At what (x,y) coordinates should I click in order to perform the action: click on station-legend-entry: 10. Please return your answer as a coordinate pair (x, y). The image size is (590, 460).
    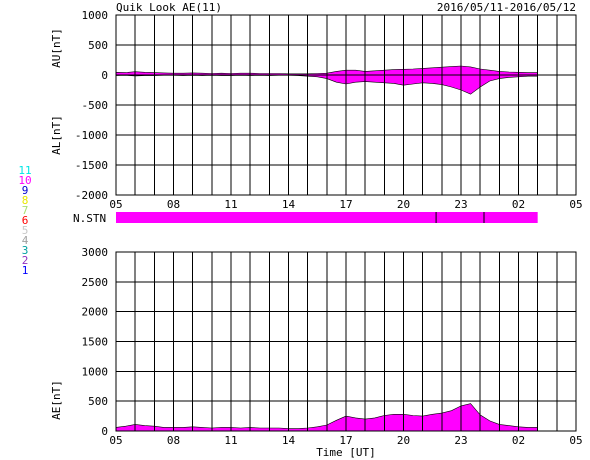
    Looking at the image, I should click on (24, 180).